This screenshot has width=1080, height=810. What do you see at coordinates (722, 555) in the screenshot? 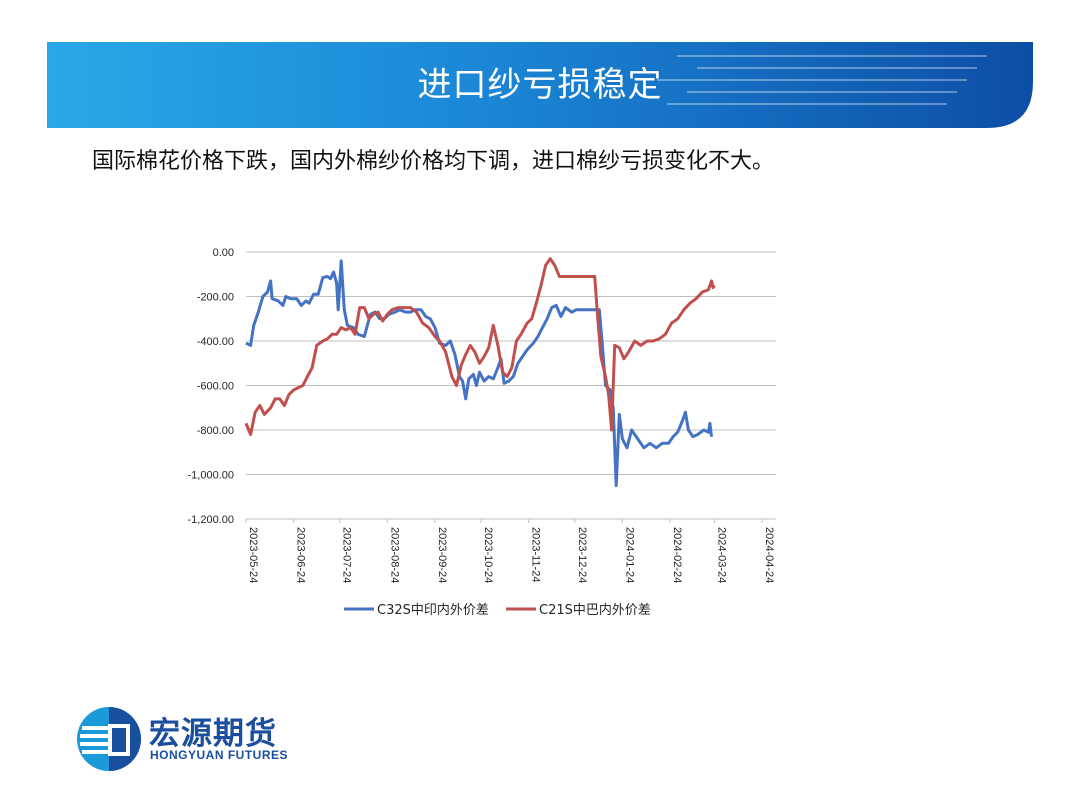
I see `x-tick-label: 2024-03-24` at bounding box center [722, 555].